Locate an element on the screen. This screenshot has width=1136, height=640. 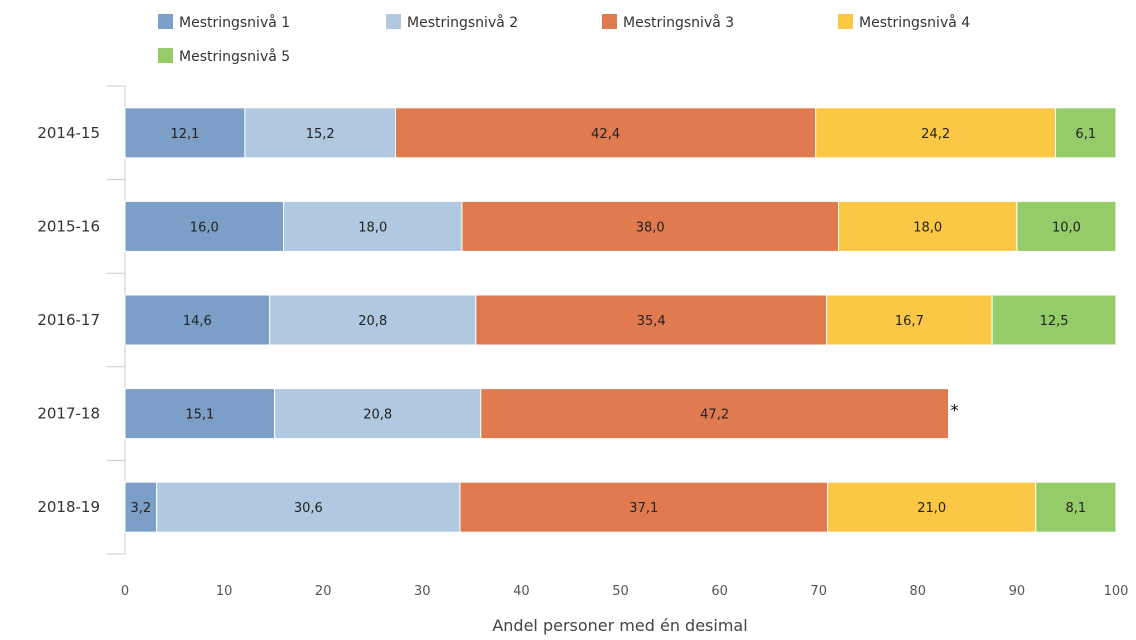
data-label-2015-16-mestringsniv-4: 18,0 is located at coordinates (927, 227).